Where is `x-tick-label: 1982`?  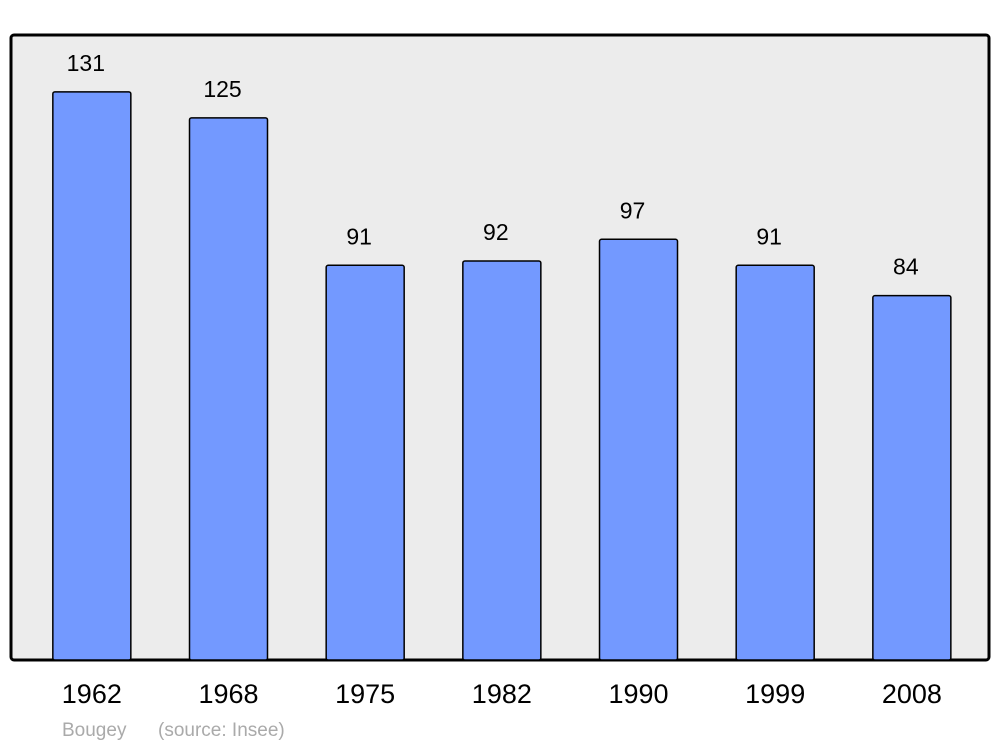
x-tick-label: 1982 is located at coordinates (502, 694).